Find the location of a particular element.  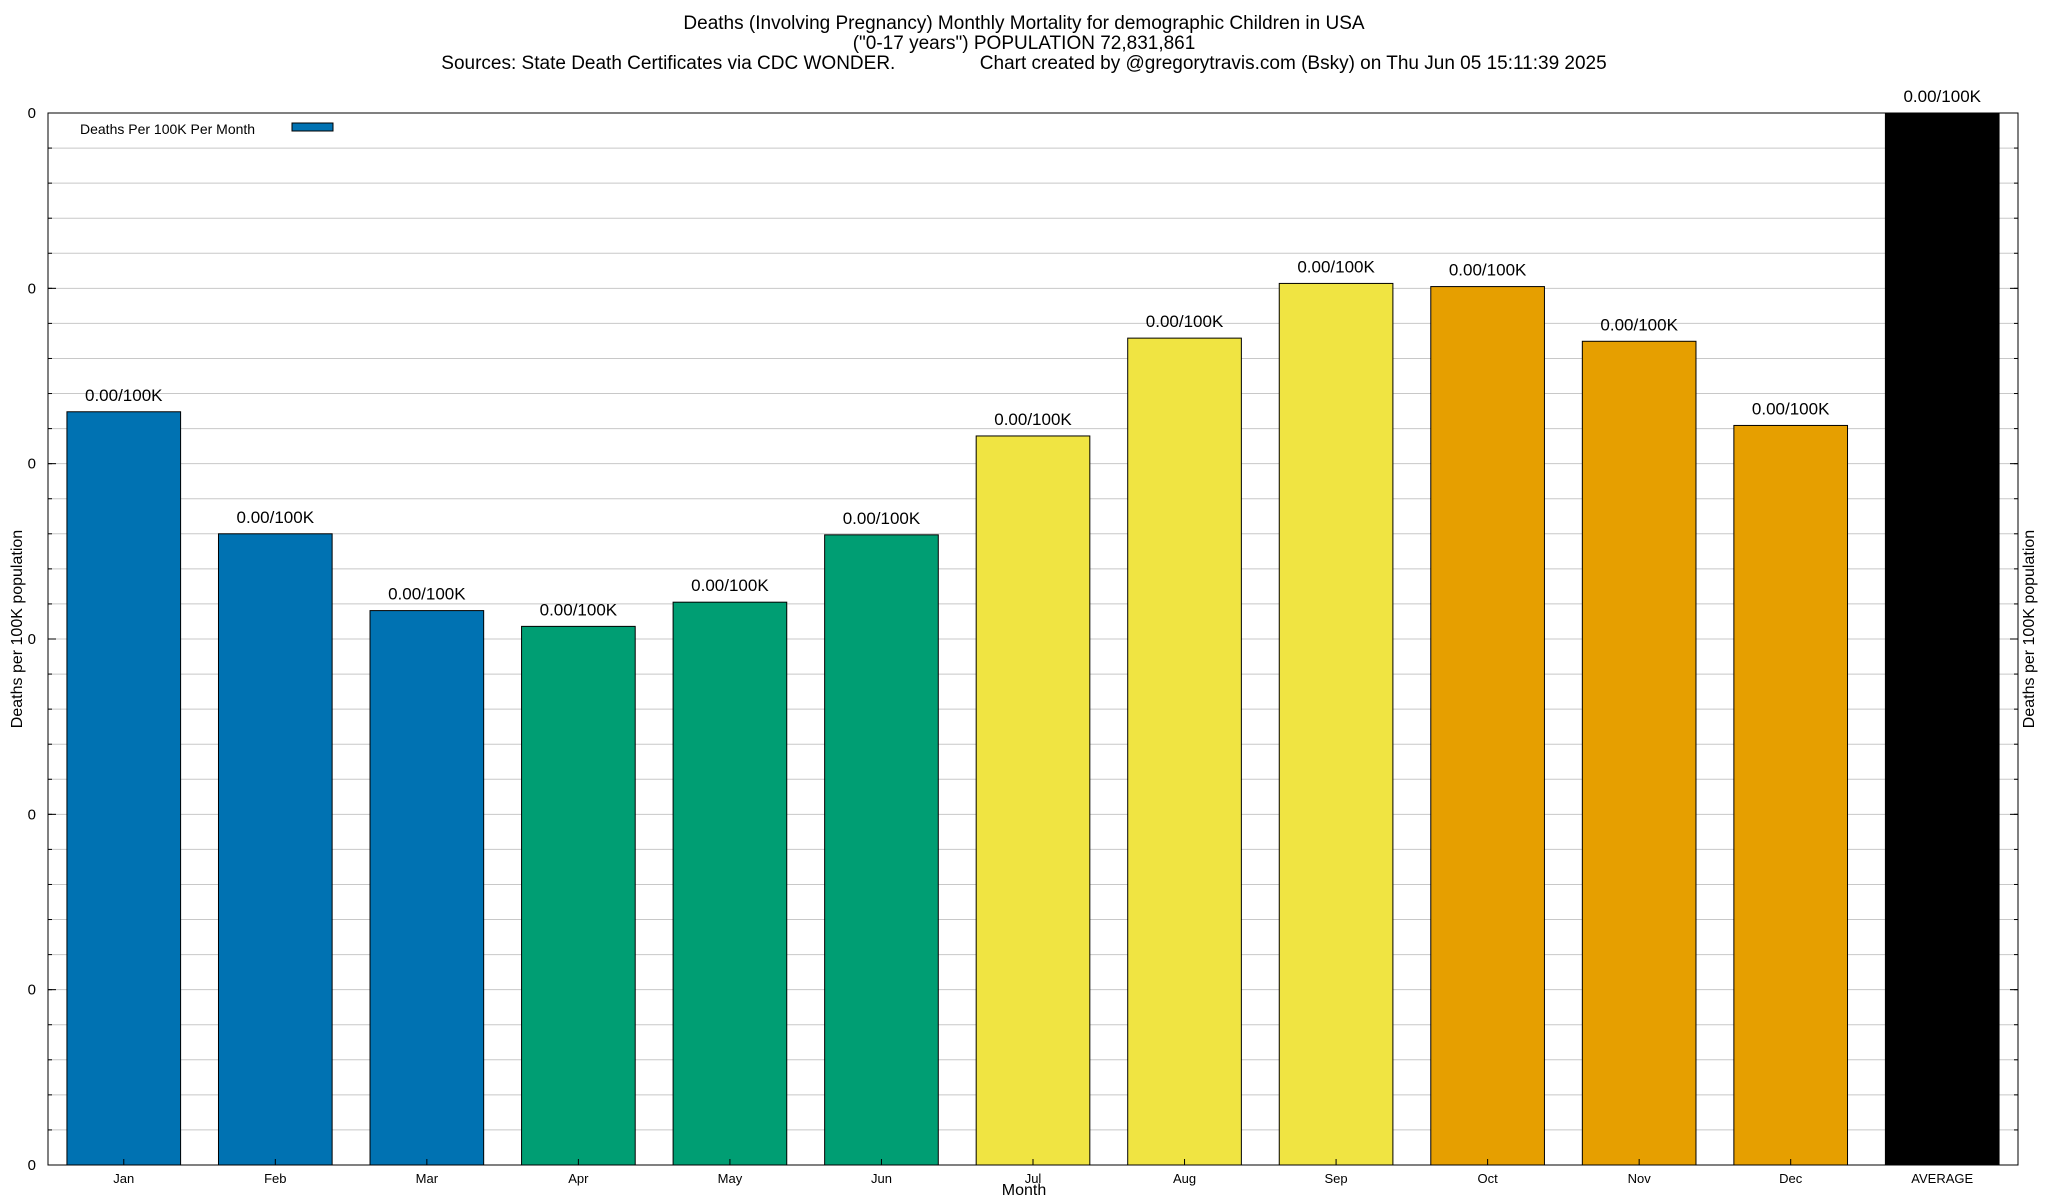

x-tick-label: Nov is located at coordinates (1640, 1178).